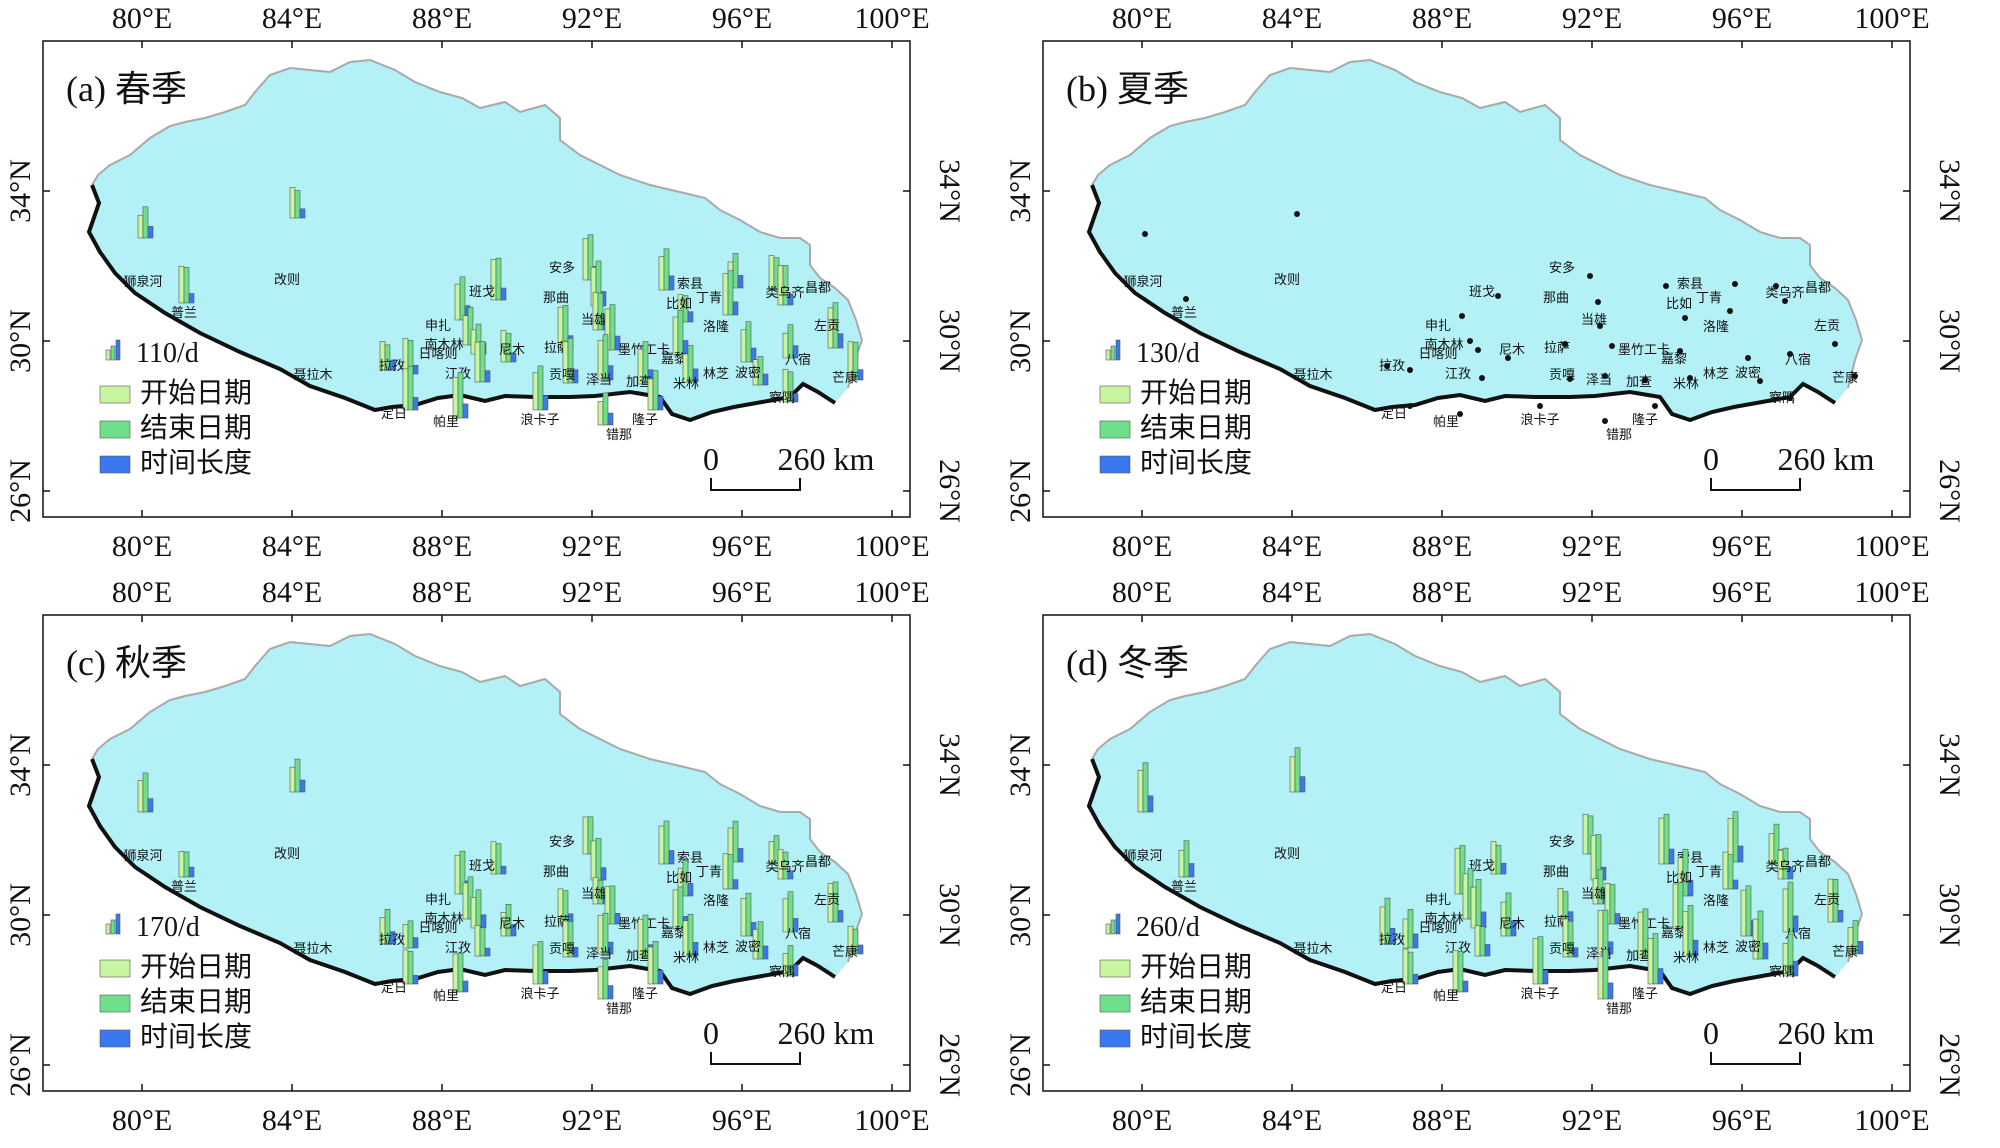 The width and height of the screenshot is (2000, 1148). I want to click on station-label: 索县, so click(690, 857).